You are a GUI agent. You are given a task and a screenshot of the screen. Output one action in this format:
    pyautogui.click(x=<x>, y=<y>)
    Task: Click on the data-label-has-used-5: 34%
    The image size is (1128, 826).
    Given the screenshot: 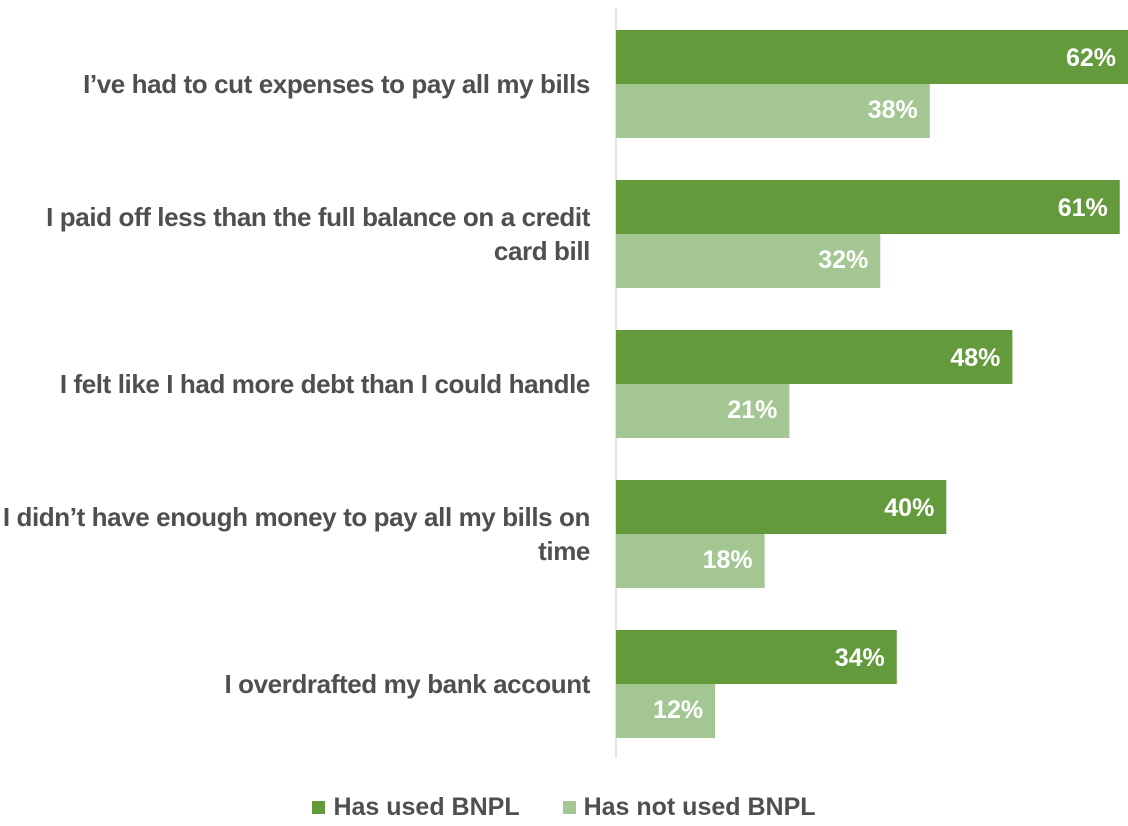 What is the action you would take?
    pyautogui.click(x=860, y=658)
    